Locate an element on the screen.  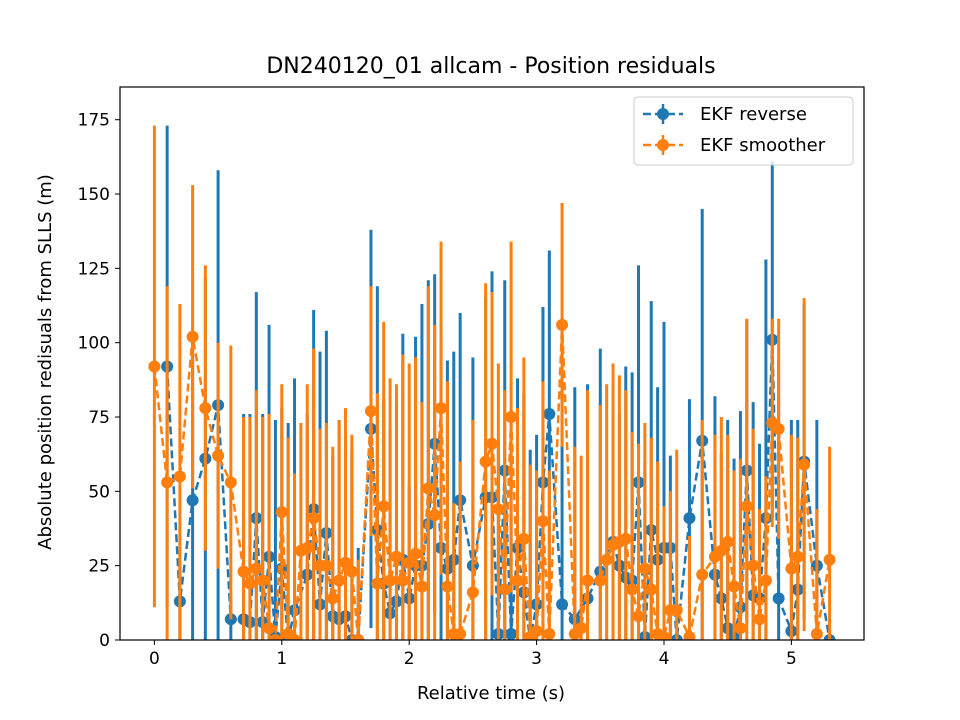
chart-title: DN240120_01 allcam - Position residuals is located at coordinates (490, 66).